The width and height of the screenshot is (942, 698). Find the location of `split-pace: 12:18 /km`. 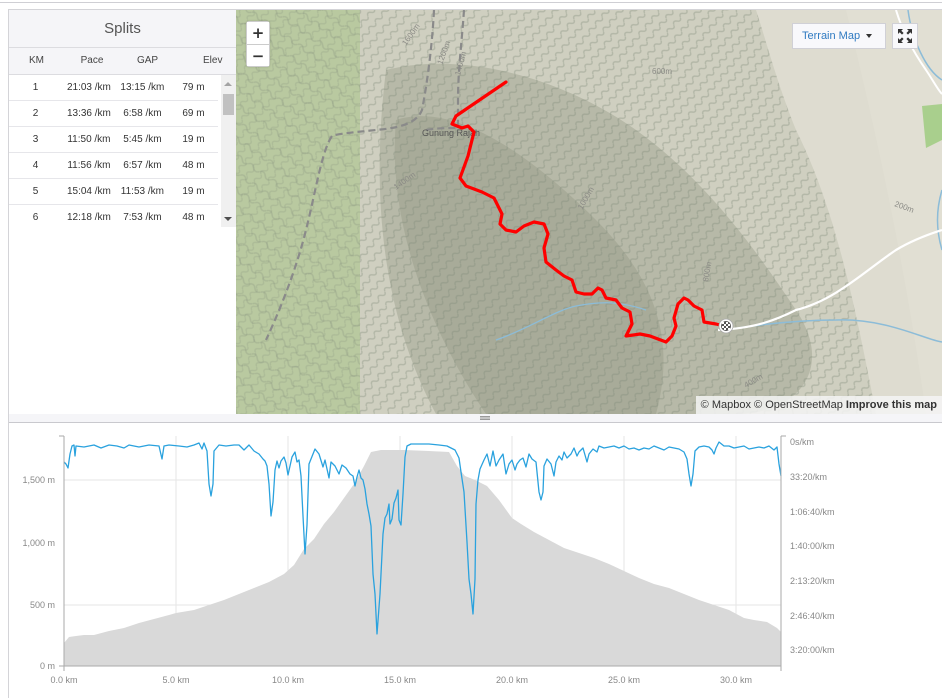

split-pace: 12:18 /km is located at coordinates (88, 217).